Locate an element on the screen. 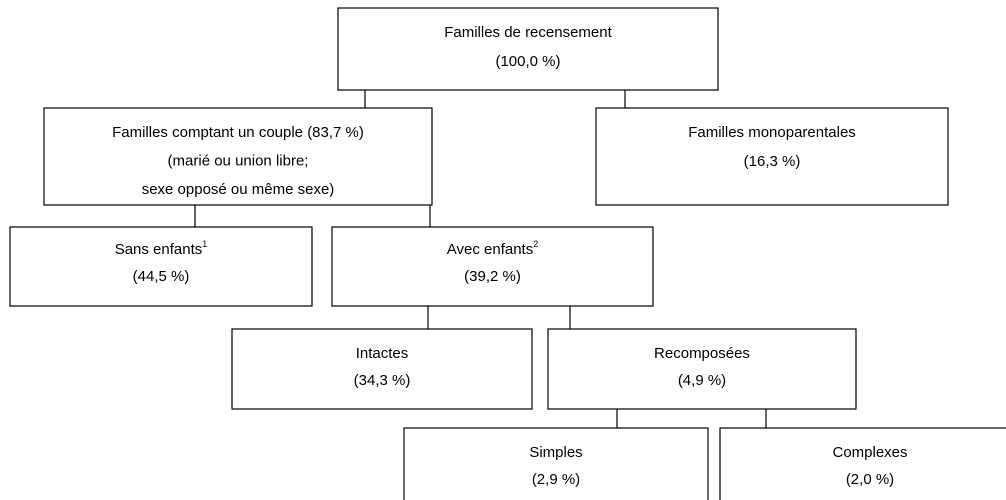 The width and height of the screenshot is (1006, 500). node: Recomposées (4,9 %) is located at coordinates (702, 369).